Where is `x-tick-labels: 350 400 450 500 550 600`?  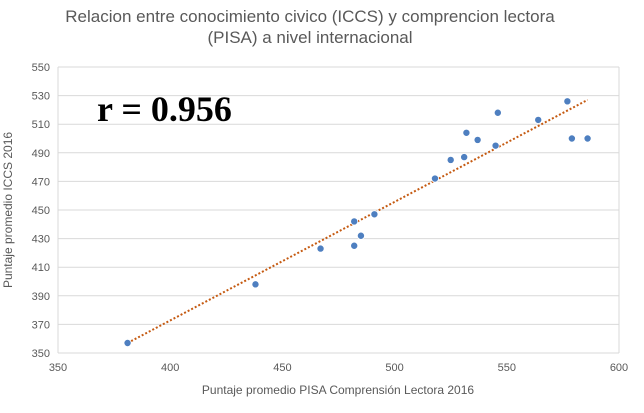 x-tick-labels: 350 400 450 500 550 600 is located at coordinates (338, 368).